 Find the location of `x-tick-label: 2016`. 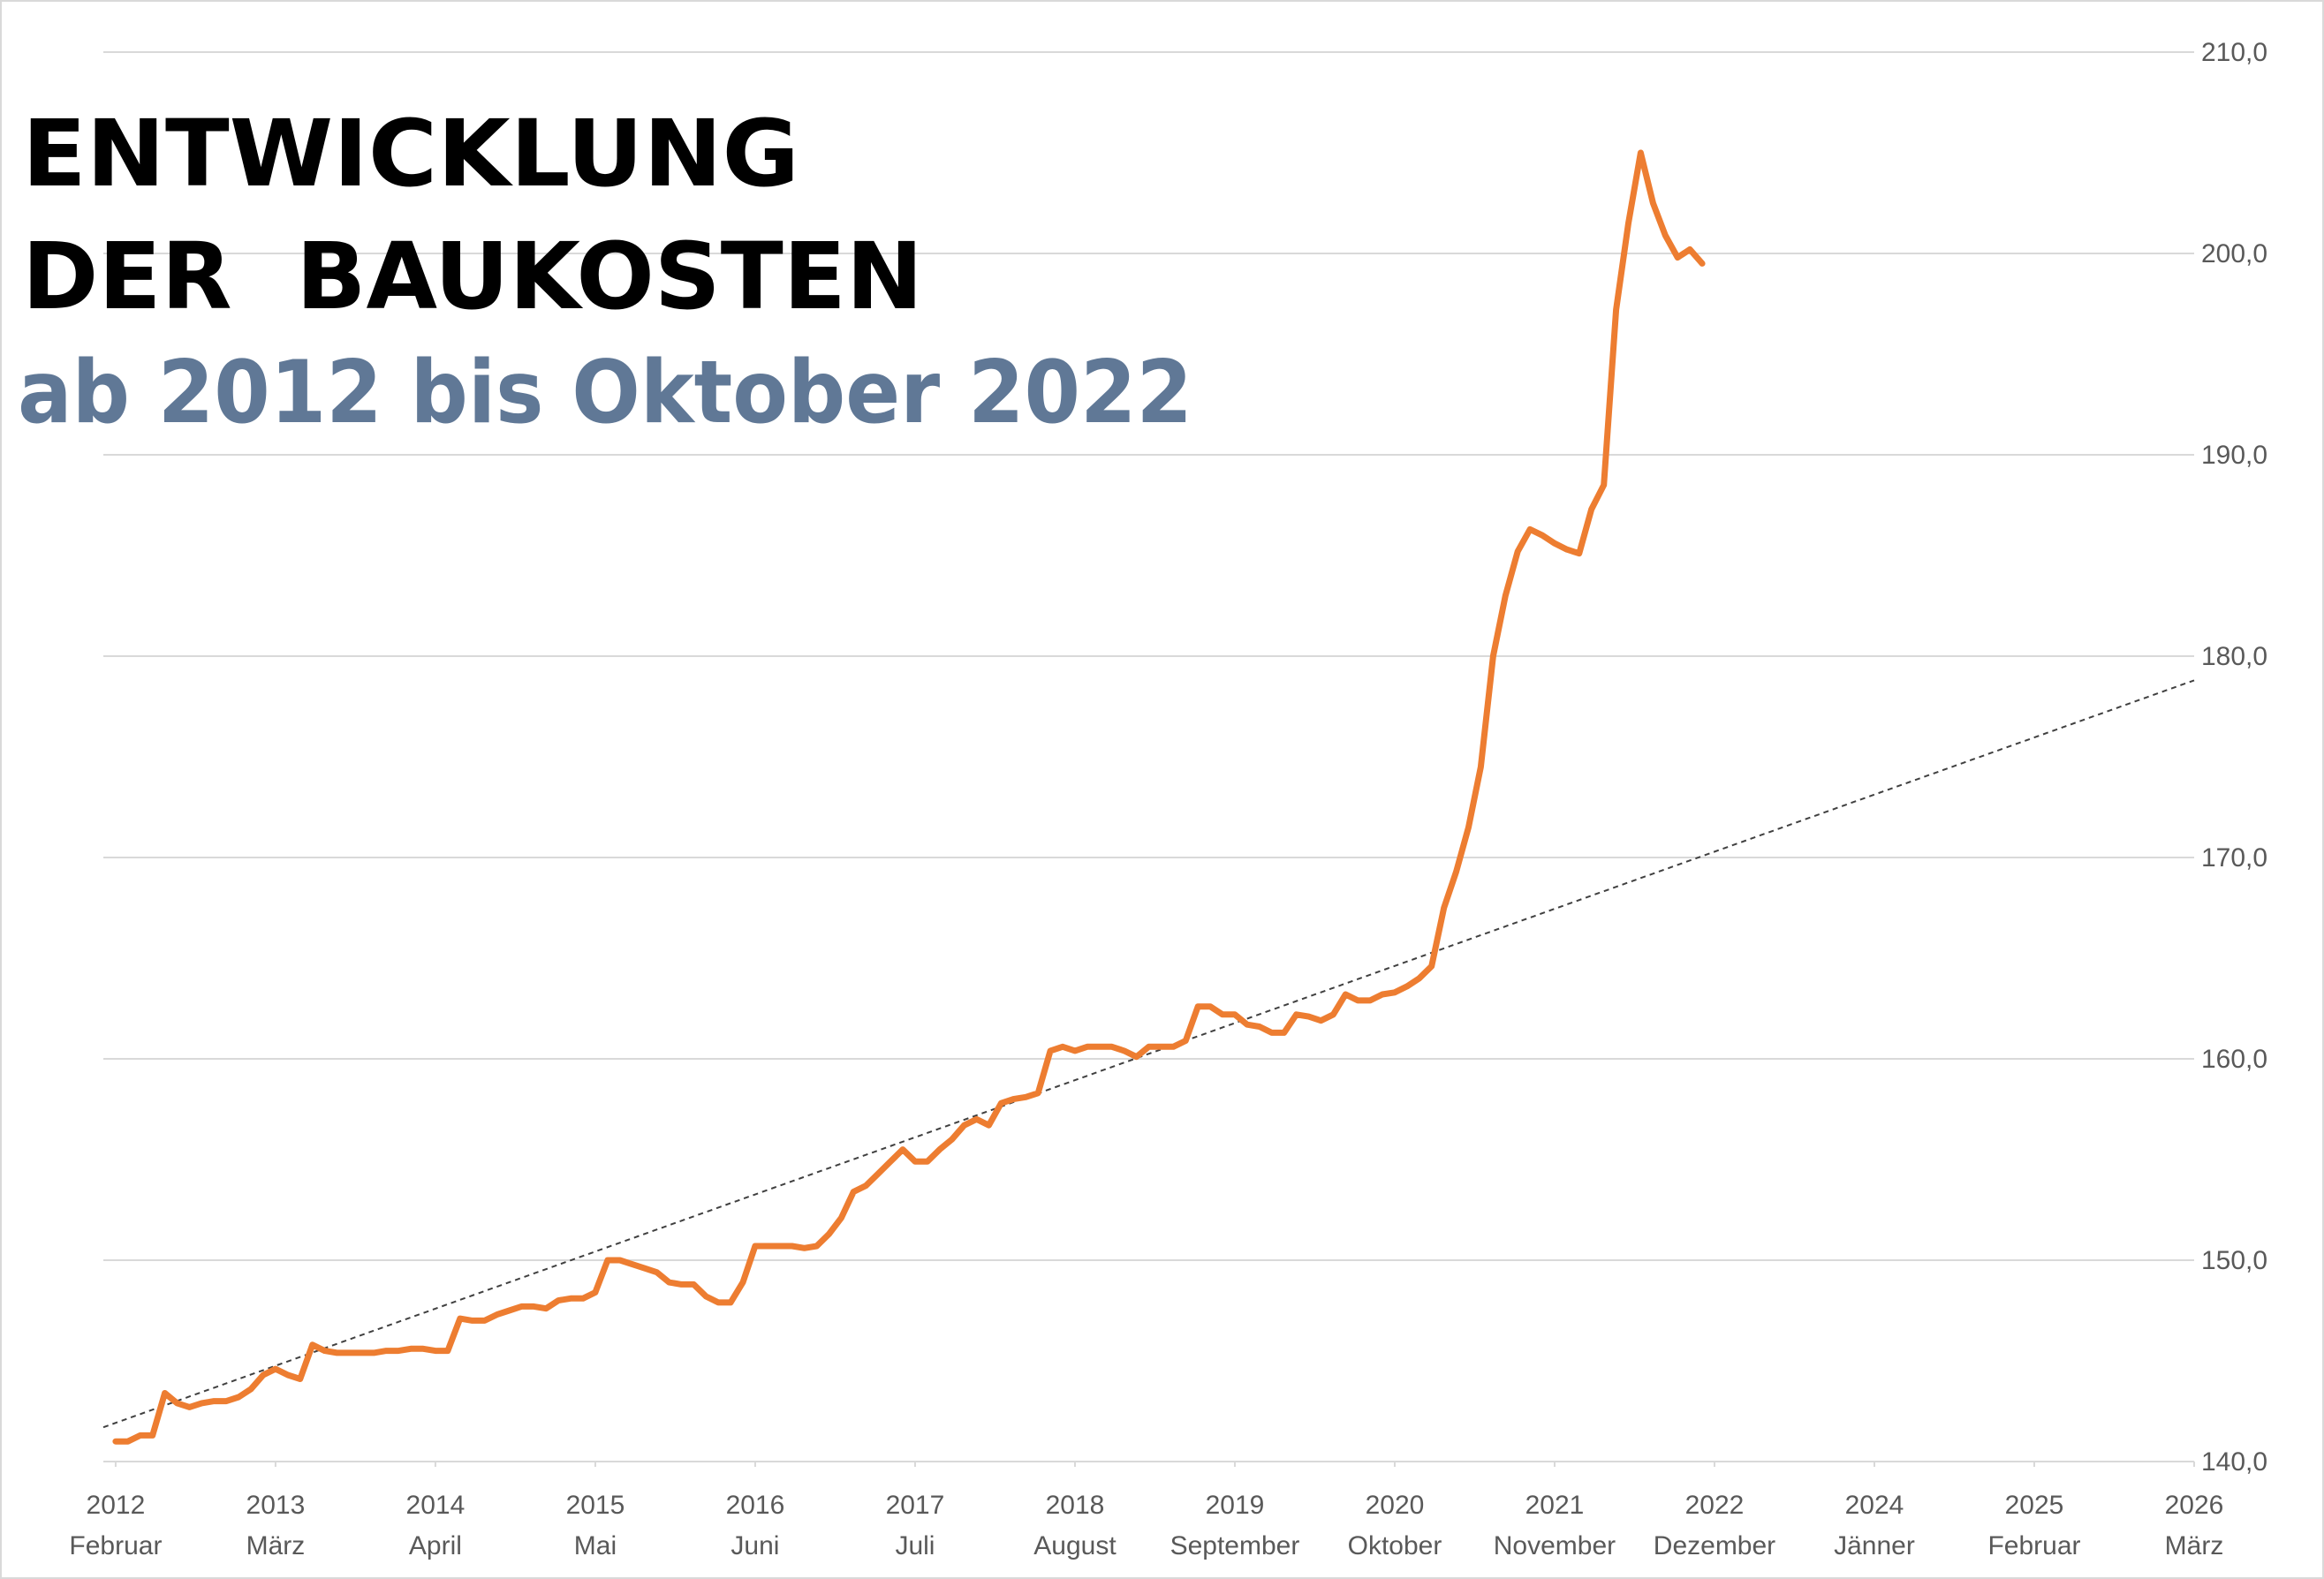

x-tick-label: 2016 is located at coordinates (755, 1505).